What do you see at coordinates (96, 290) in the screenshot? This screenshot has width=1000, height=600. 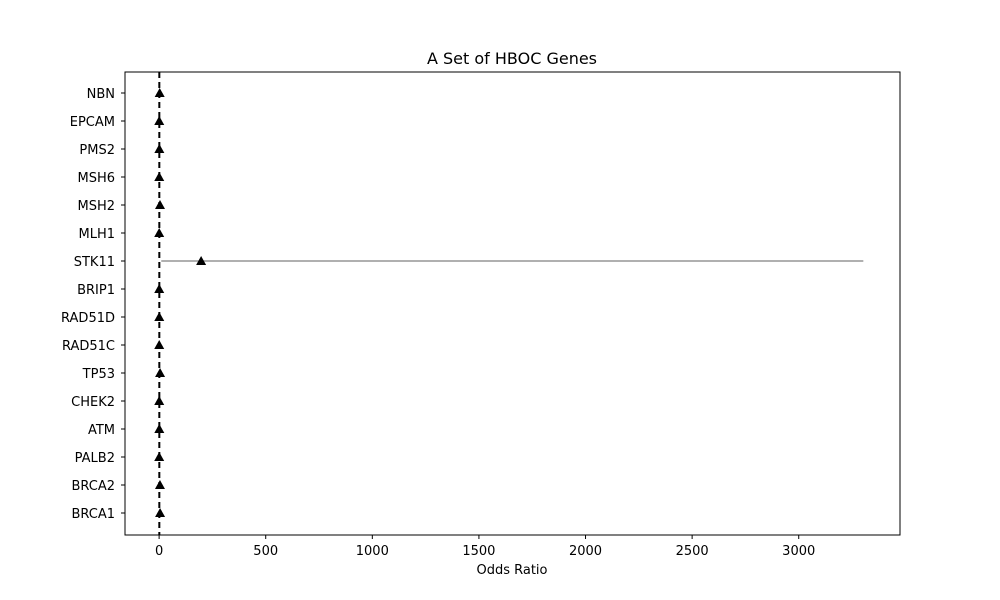 I see `y-tick-label: BRIP1` at bounding box center [96, 290].